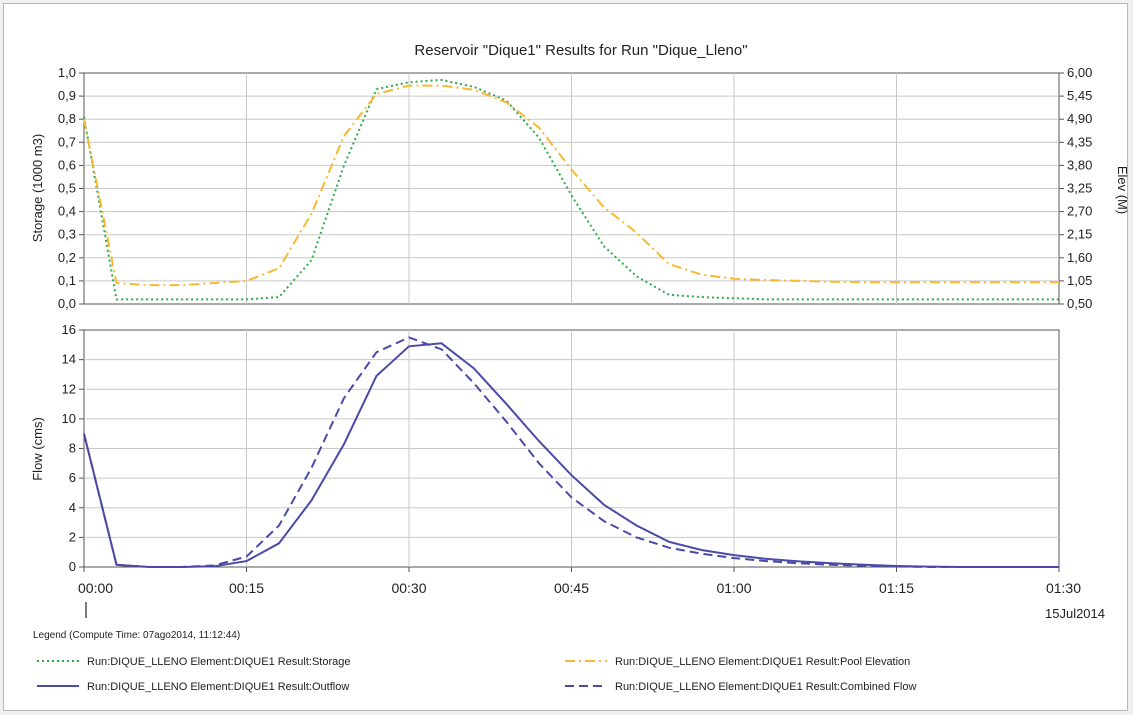 The image size is (1133, 715). I want to click on elevation-tick-label: 5,45, so click(1079, 95).